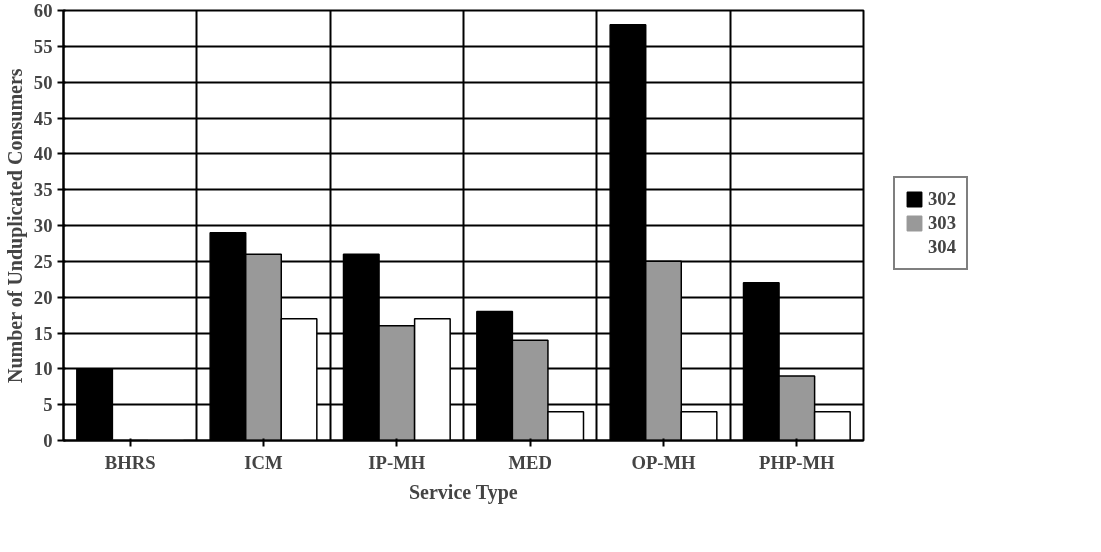  I want to click on legend-label: 303, so click(942, 223).